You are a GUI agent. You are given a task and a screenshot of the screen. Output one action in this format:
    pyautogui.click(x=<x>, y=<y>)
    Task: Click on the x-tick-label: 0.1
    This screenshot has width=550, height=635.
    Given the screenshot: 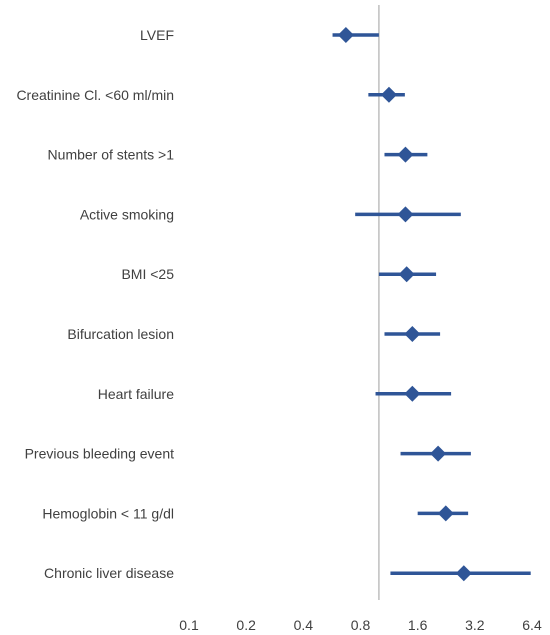 What is the action you would take?
    pyautogui.click(x=189, y=625)
    